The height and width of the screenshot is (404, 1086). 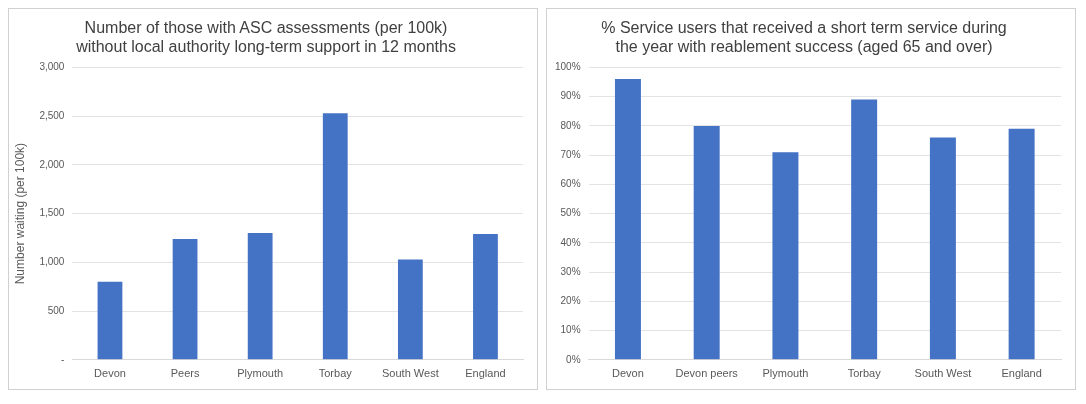 What do you see at coordinates (570, 184) in the screenshot?
I see `y-tick-label: 60%` at bounding box center [570, 184].